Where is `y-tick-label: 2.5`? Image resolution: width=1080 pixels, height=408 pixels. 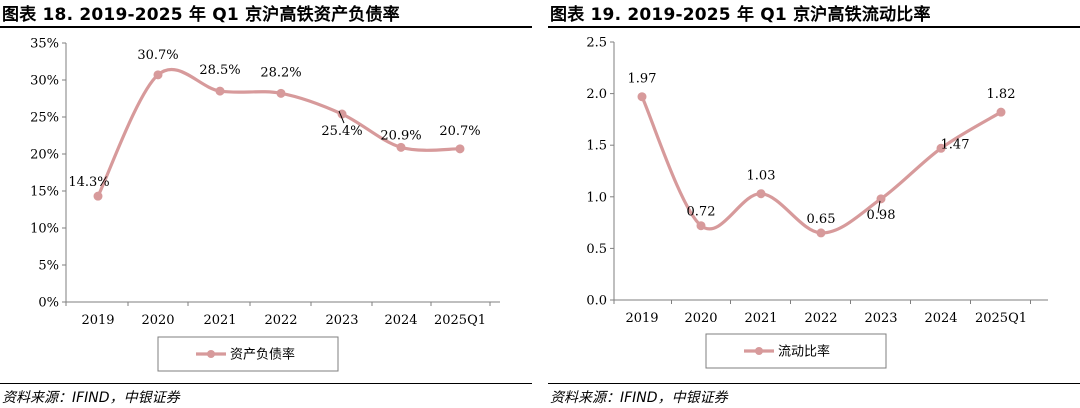
y-tick-label: 2.5 is located at coordinates (596, 43).